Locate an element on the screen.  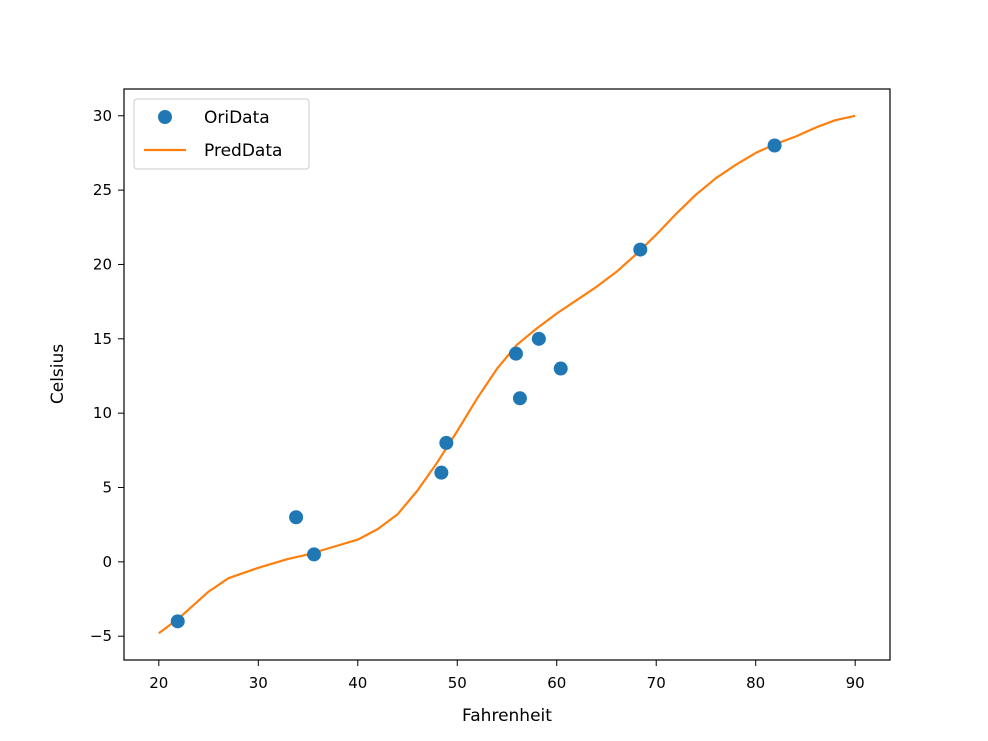
legend-frame is located at coordinates (221, 134).